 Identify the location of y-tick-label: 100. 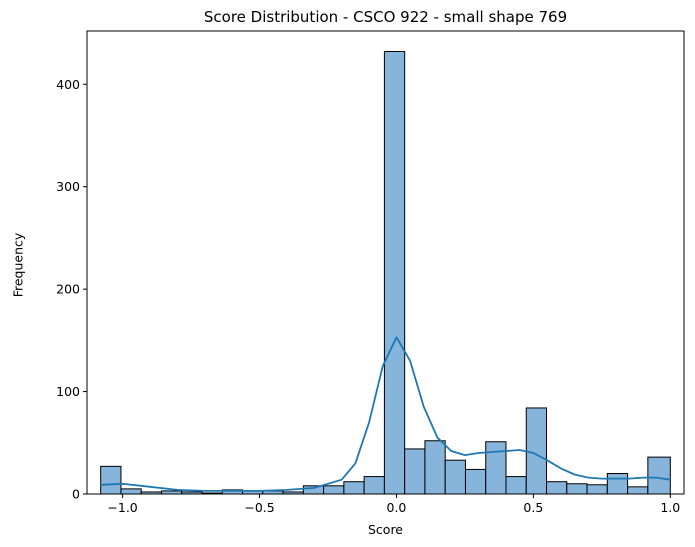
(68, 391).